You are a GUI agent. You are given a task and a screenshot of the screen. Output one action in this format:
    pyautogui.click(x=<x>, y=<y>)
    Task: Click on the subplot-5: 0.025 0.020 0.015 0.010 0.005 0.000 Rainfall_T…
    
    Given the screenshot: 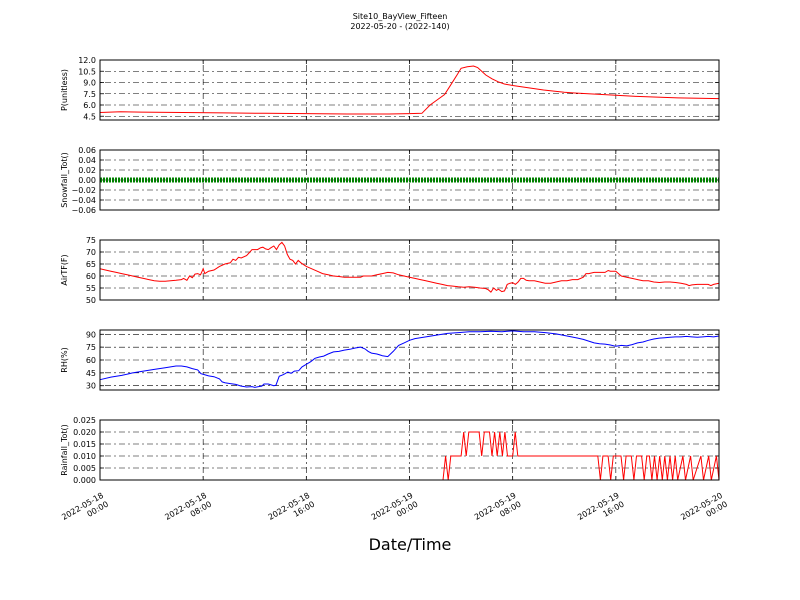 What is the action you would take?
    pyautogui.click(x=390, y=450)
    